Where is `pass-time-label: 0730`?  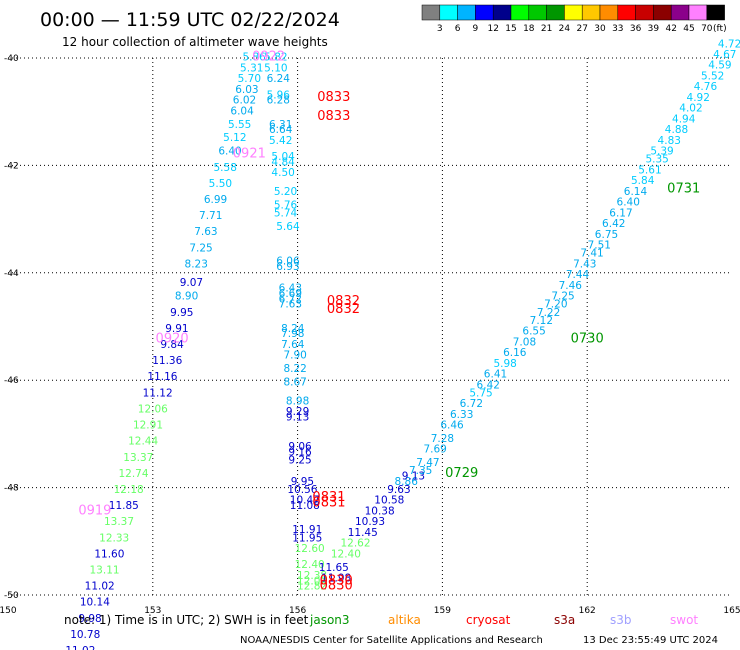
pass-time-label: 0730 is located at coordinates (587, 339).